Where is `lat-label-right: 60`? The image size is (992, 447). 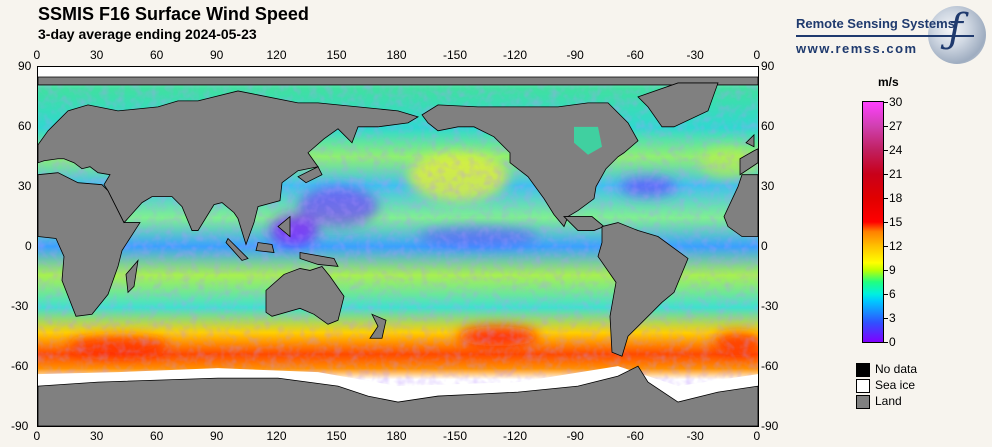
lat-label-right: 60 is located at coordinates (768, 126).